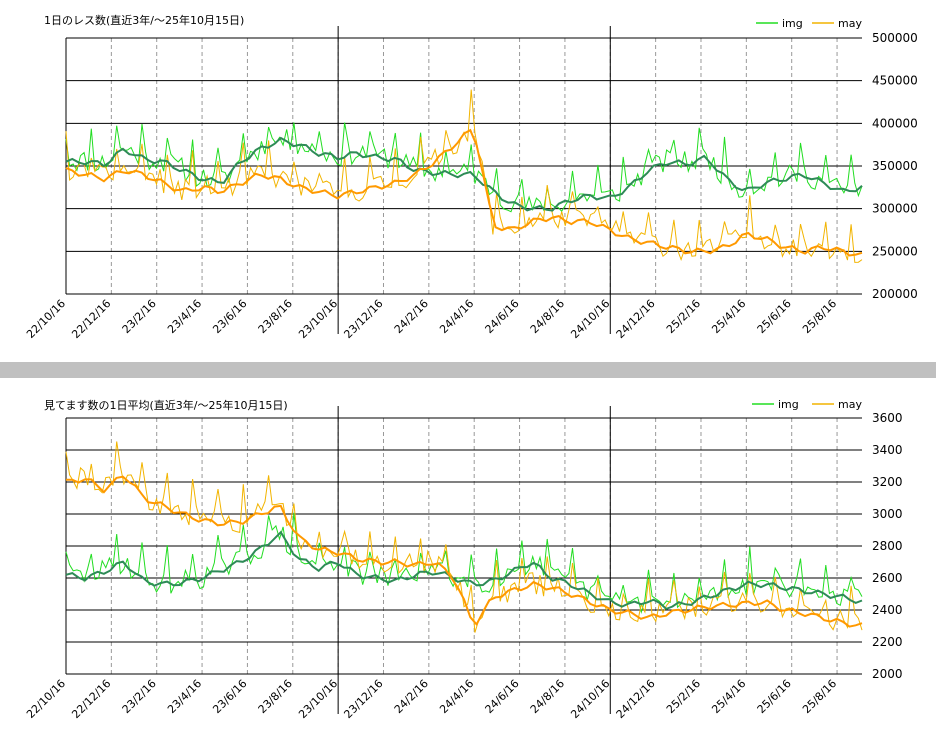 The height and width of the screenshot is (741, 936). What do you see at coordinates (887, 610) in the screenshot?
I see `y-tick-label: 2400` at bounding box center [887, 610].